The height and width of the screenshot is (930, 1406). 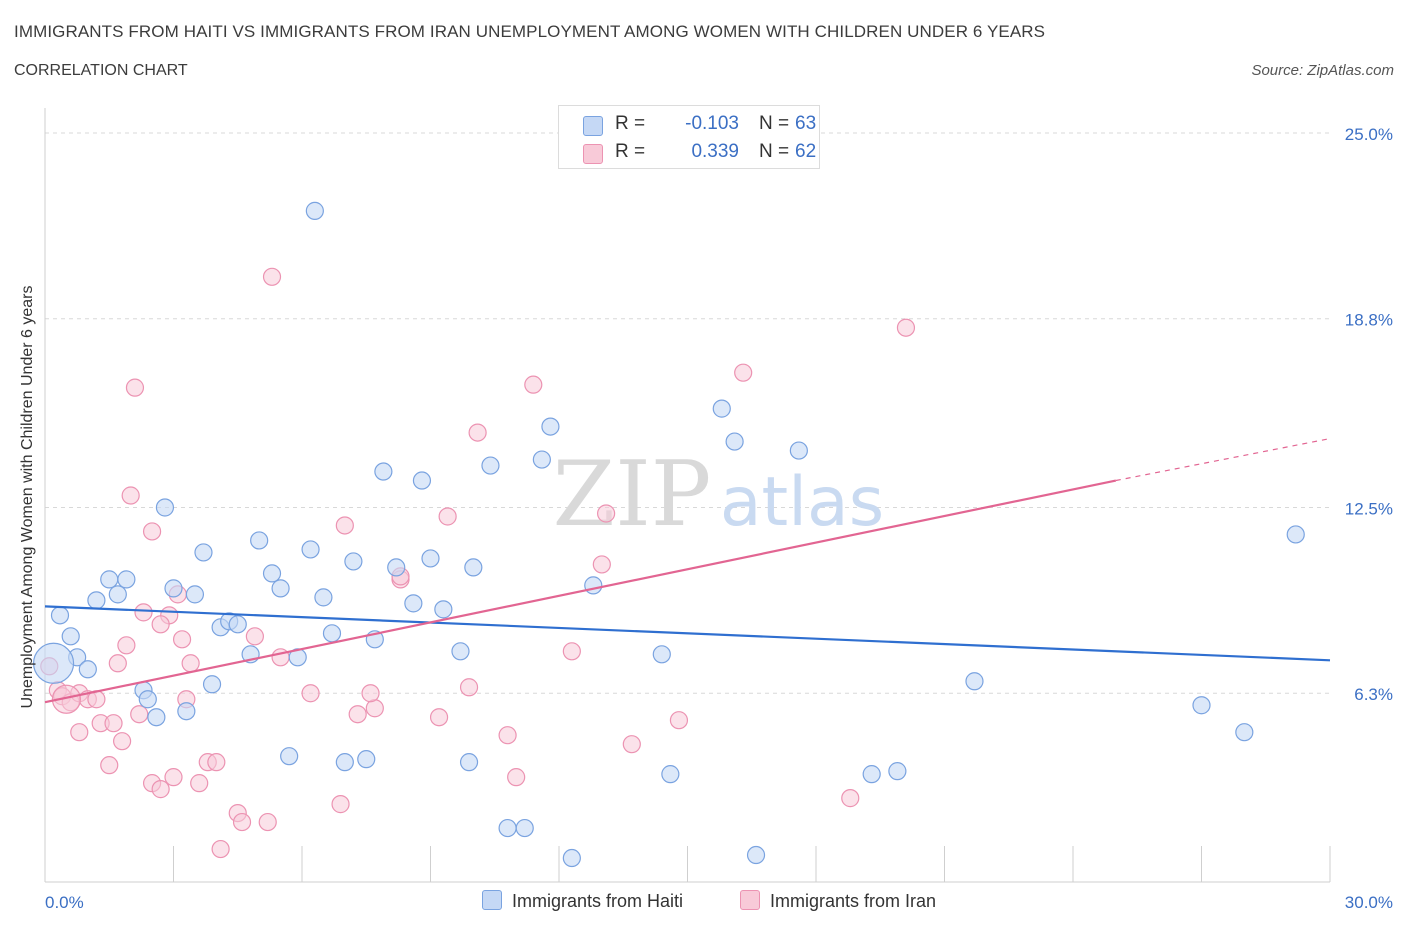 I want to click on bottom-legend-haiti: Immigrants from Haiti, so click(x=582, y=901).